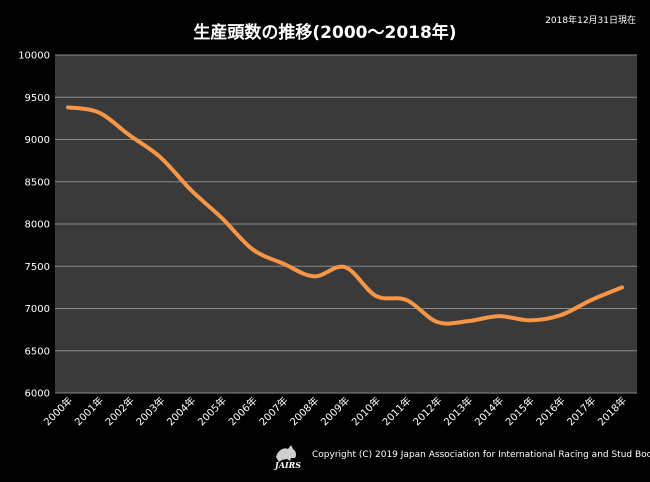 The image size is (650, 482). What do you see at coordinates (288, 455) in the screenshot?
I see `jairs-logo: JAIRS` at bounding box center [288, 455].